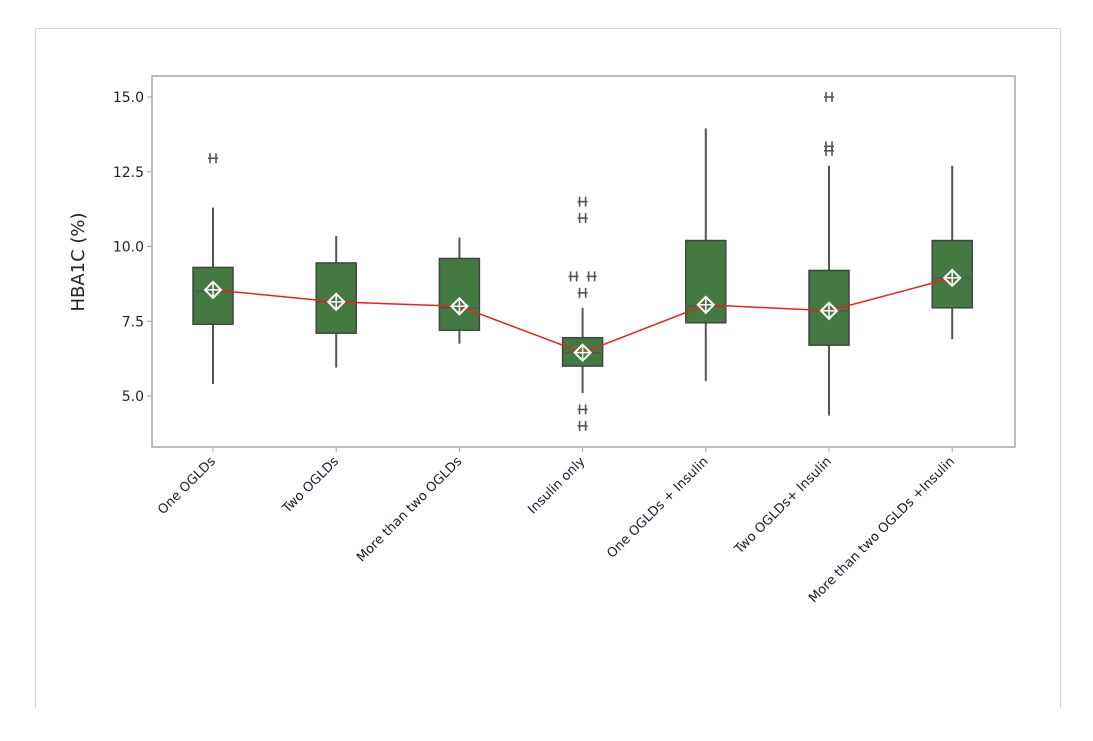 This screenshot has height=741, width=1093. Describe the element at coordinates (78, 261) in the screenshot. I see `y-axis-label: HBA1C (%)` at that location.